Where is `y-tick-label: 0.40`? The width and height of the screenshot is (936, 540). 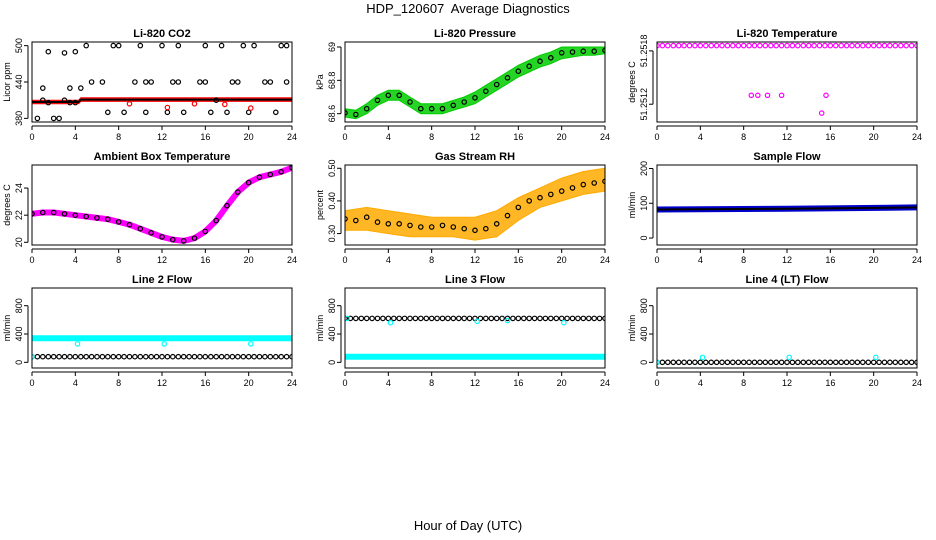 y-tick-label: 0.40 is located at coordinates (332, 201).